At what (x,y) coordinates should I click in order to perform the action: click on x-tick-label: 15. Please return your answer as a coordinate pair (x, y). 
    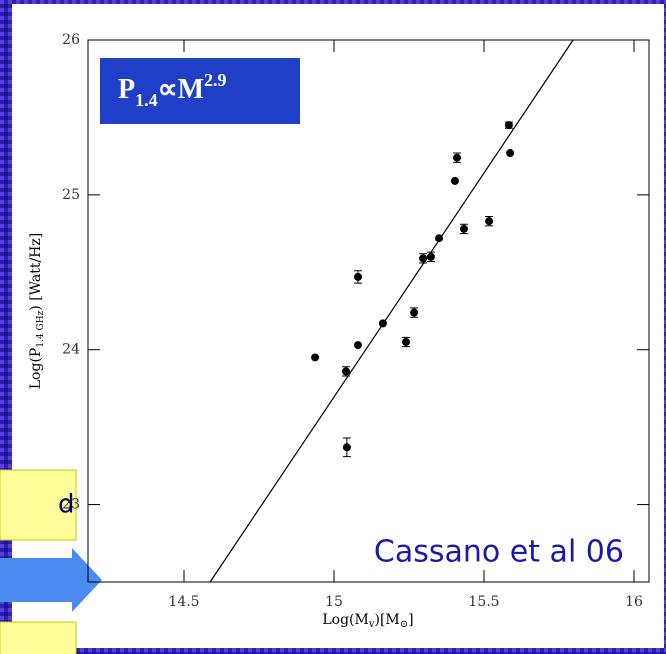
    Looking at the image, I should click on (334, 602).